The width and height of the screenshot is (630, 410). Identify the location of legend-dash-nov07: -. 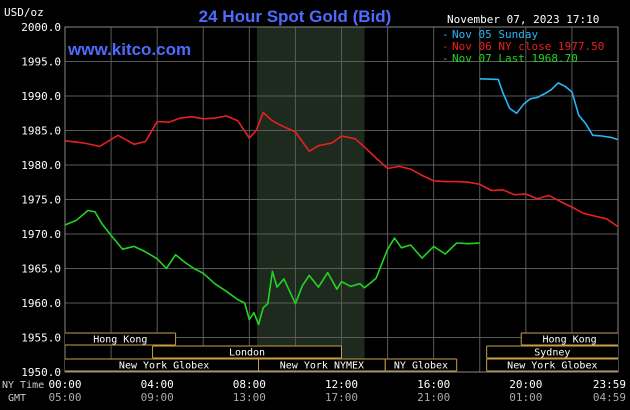
(445, 58).